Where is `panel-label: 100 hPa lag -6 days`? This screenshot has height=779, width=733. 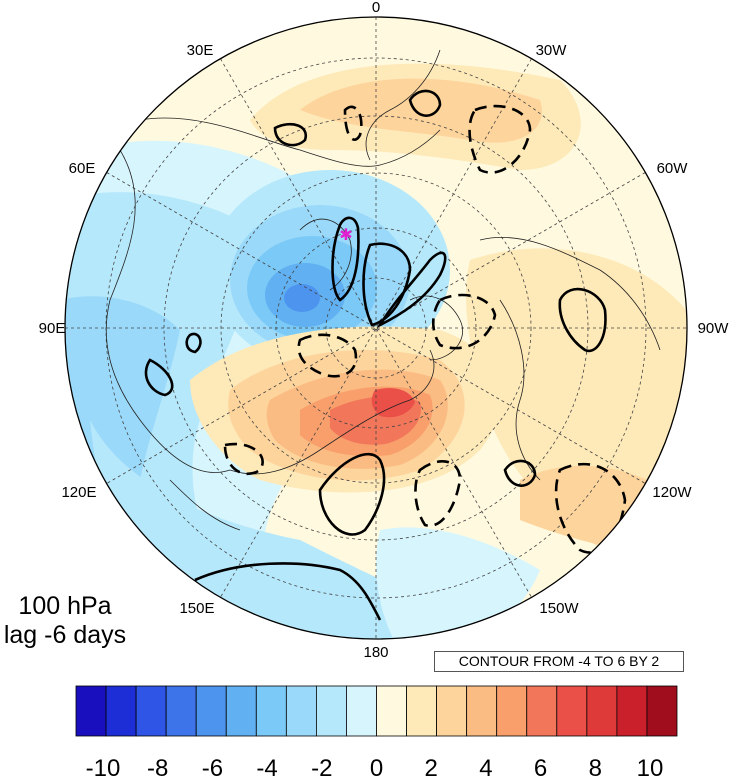 panel-label: 100 hPa lag -6 days is located at coordinates (65, 621).